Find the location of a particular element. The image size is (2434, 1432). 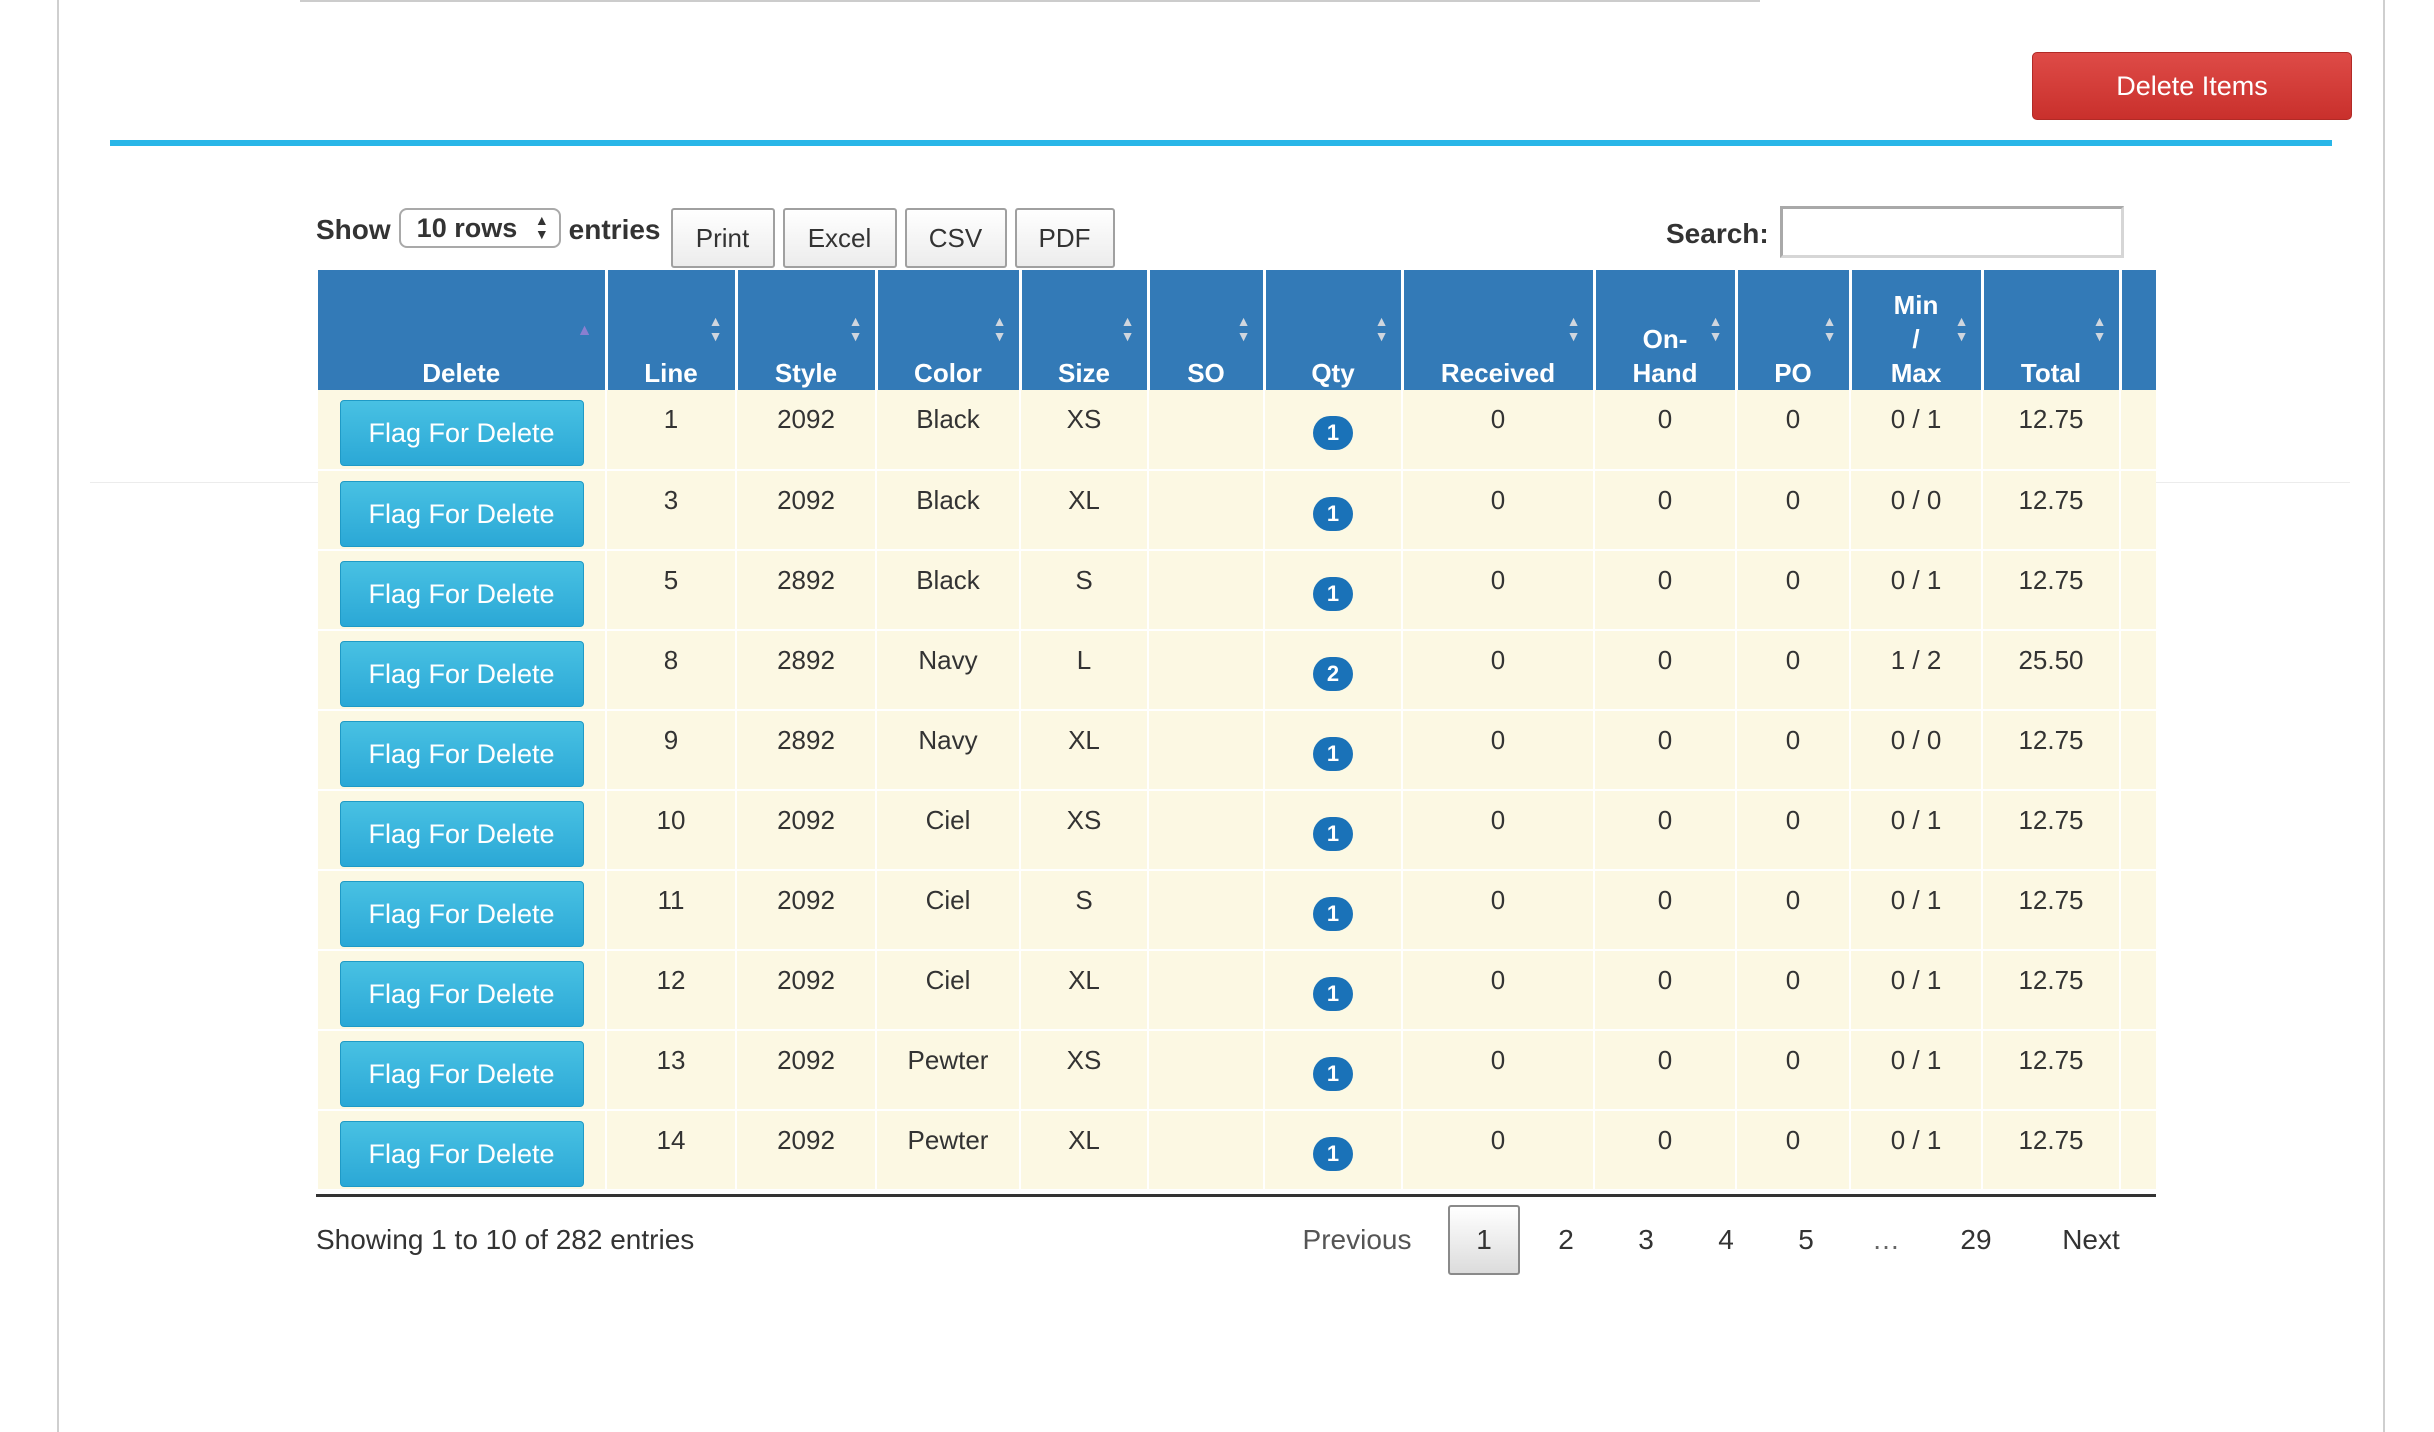

cell-color: Navy is located at coordinates (948, 750).